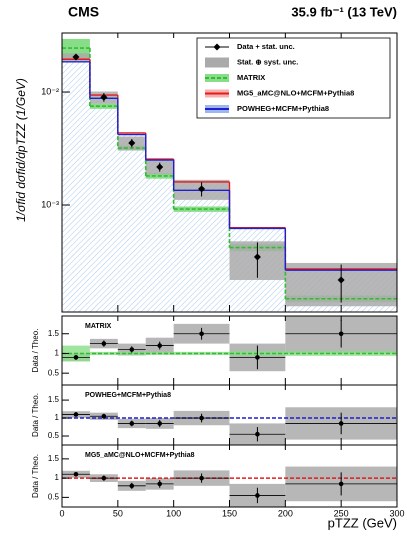  Describe the element at coordinates (396, 513) in the screenshot. I see `x-tick-label: 300` at that location.